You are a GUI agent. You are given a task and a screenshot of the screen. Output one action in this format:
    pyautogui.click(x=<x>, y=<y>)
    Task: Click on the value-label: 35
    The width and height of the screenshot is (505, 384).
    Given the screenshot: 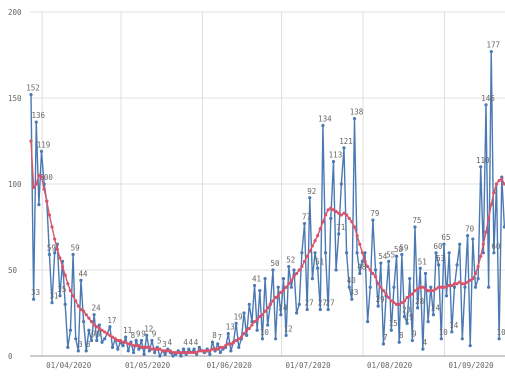 What is the action you would take?
    pyautogui.click(x=61, y=289)
    